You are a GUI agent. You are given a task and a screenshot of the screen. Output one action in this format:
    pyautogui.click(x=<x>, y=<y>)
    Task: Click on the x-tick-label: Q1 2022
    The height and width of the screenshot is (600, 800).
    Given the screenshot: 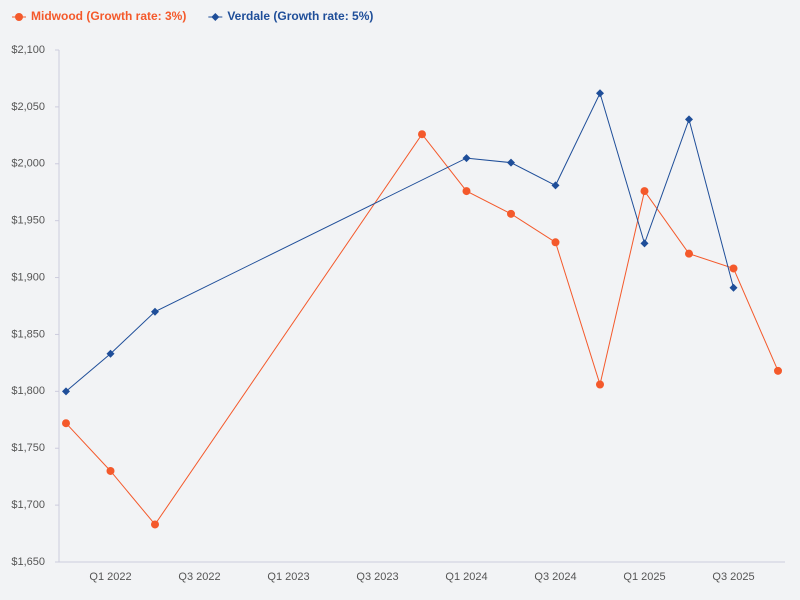 What is the action you would take?
    pyautogui.click(x=110, y=577)
    